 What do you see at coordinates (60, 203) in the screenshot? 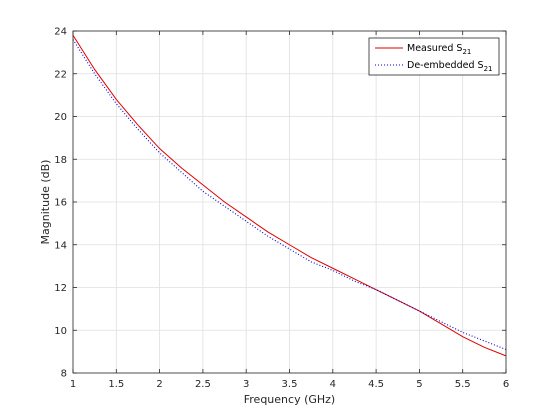
I see `y-tick-label: 16` at bounding box center [60, 203].